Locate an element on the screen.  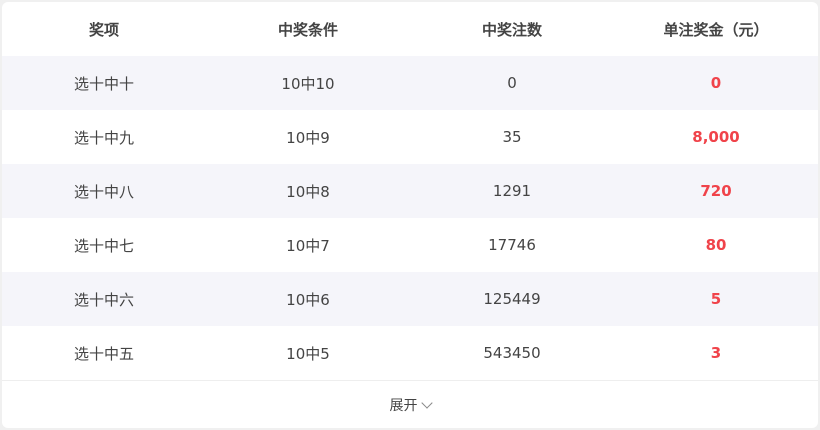
win-condition: 10中9 is located at coordinates (308, 137).